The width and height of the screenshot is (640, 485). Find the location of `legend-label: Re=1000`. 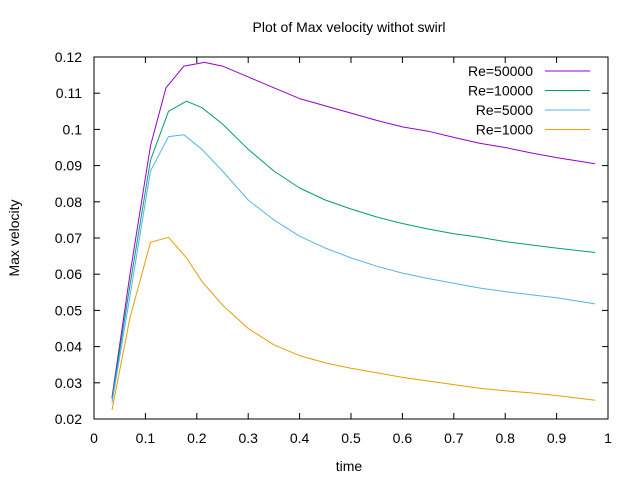

legend-label: Re=1000 is located at coordinates (504, 130).